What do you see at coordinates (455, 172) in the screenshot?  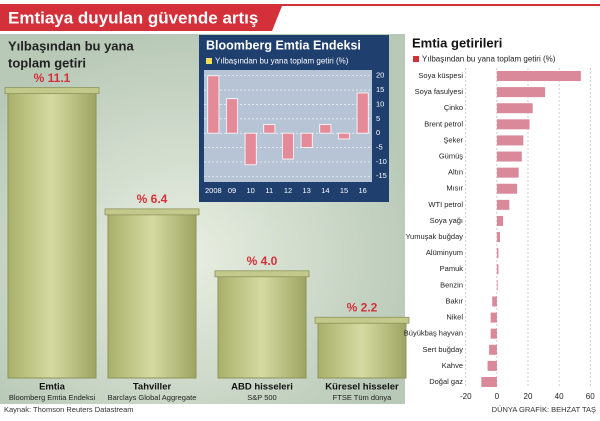 I see `category-label: Altın` at bounding box center [455, 172].